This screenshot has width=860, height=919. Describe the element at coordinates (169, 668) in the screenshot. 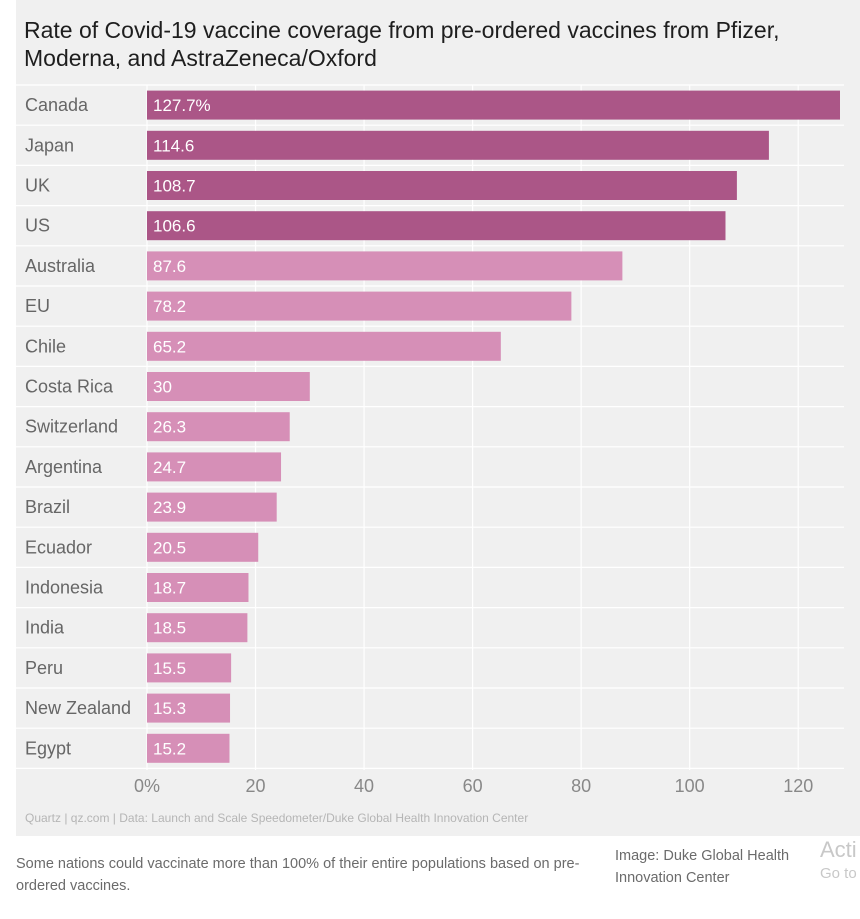

I see `value-label: 15.5` at that location.